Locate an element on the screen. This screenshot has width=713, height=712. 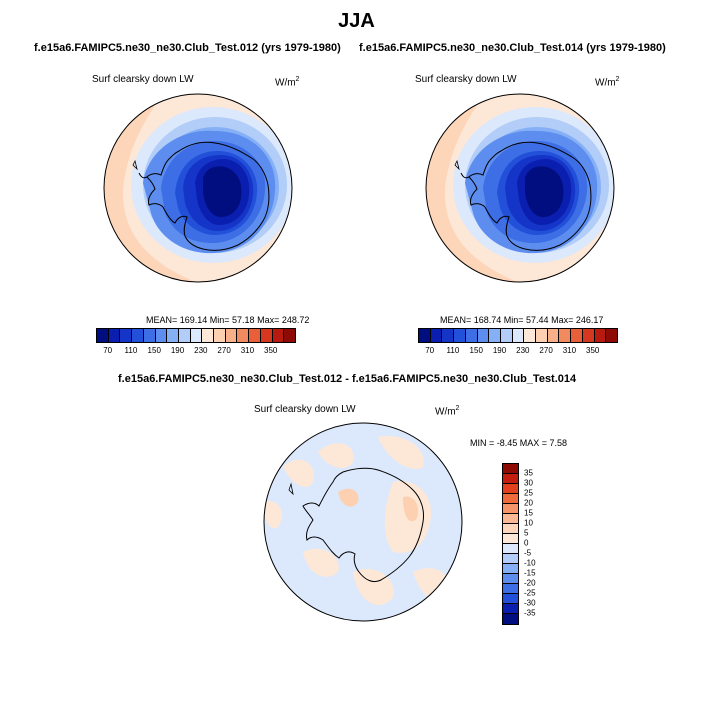
left-polar-map is located at coordinates (198, 188).